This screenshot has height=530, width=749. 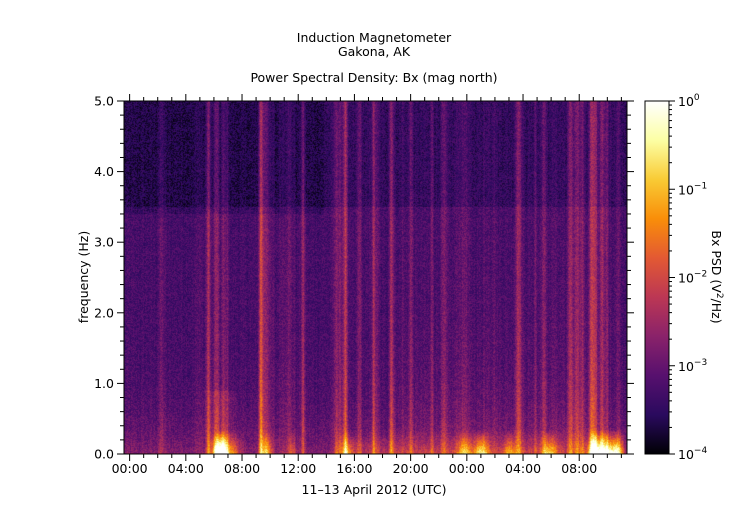 What do you see at coordinates (354, 468) in the screenshot?
I see `x-tick-label: 16:00` at bounding box center [354, 468].